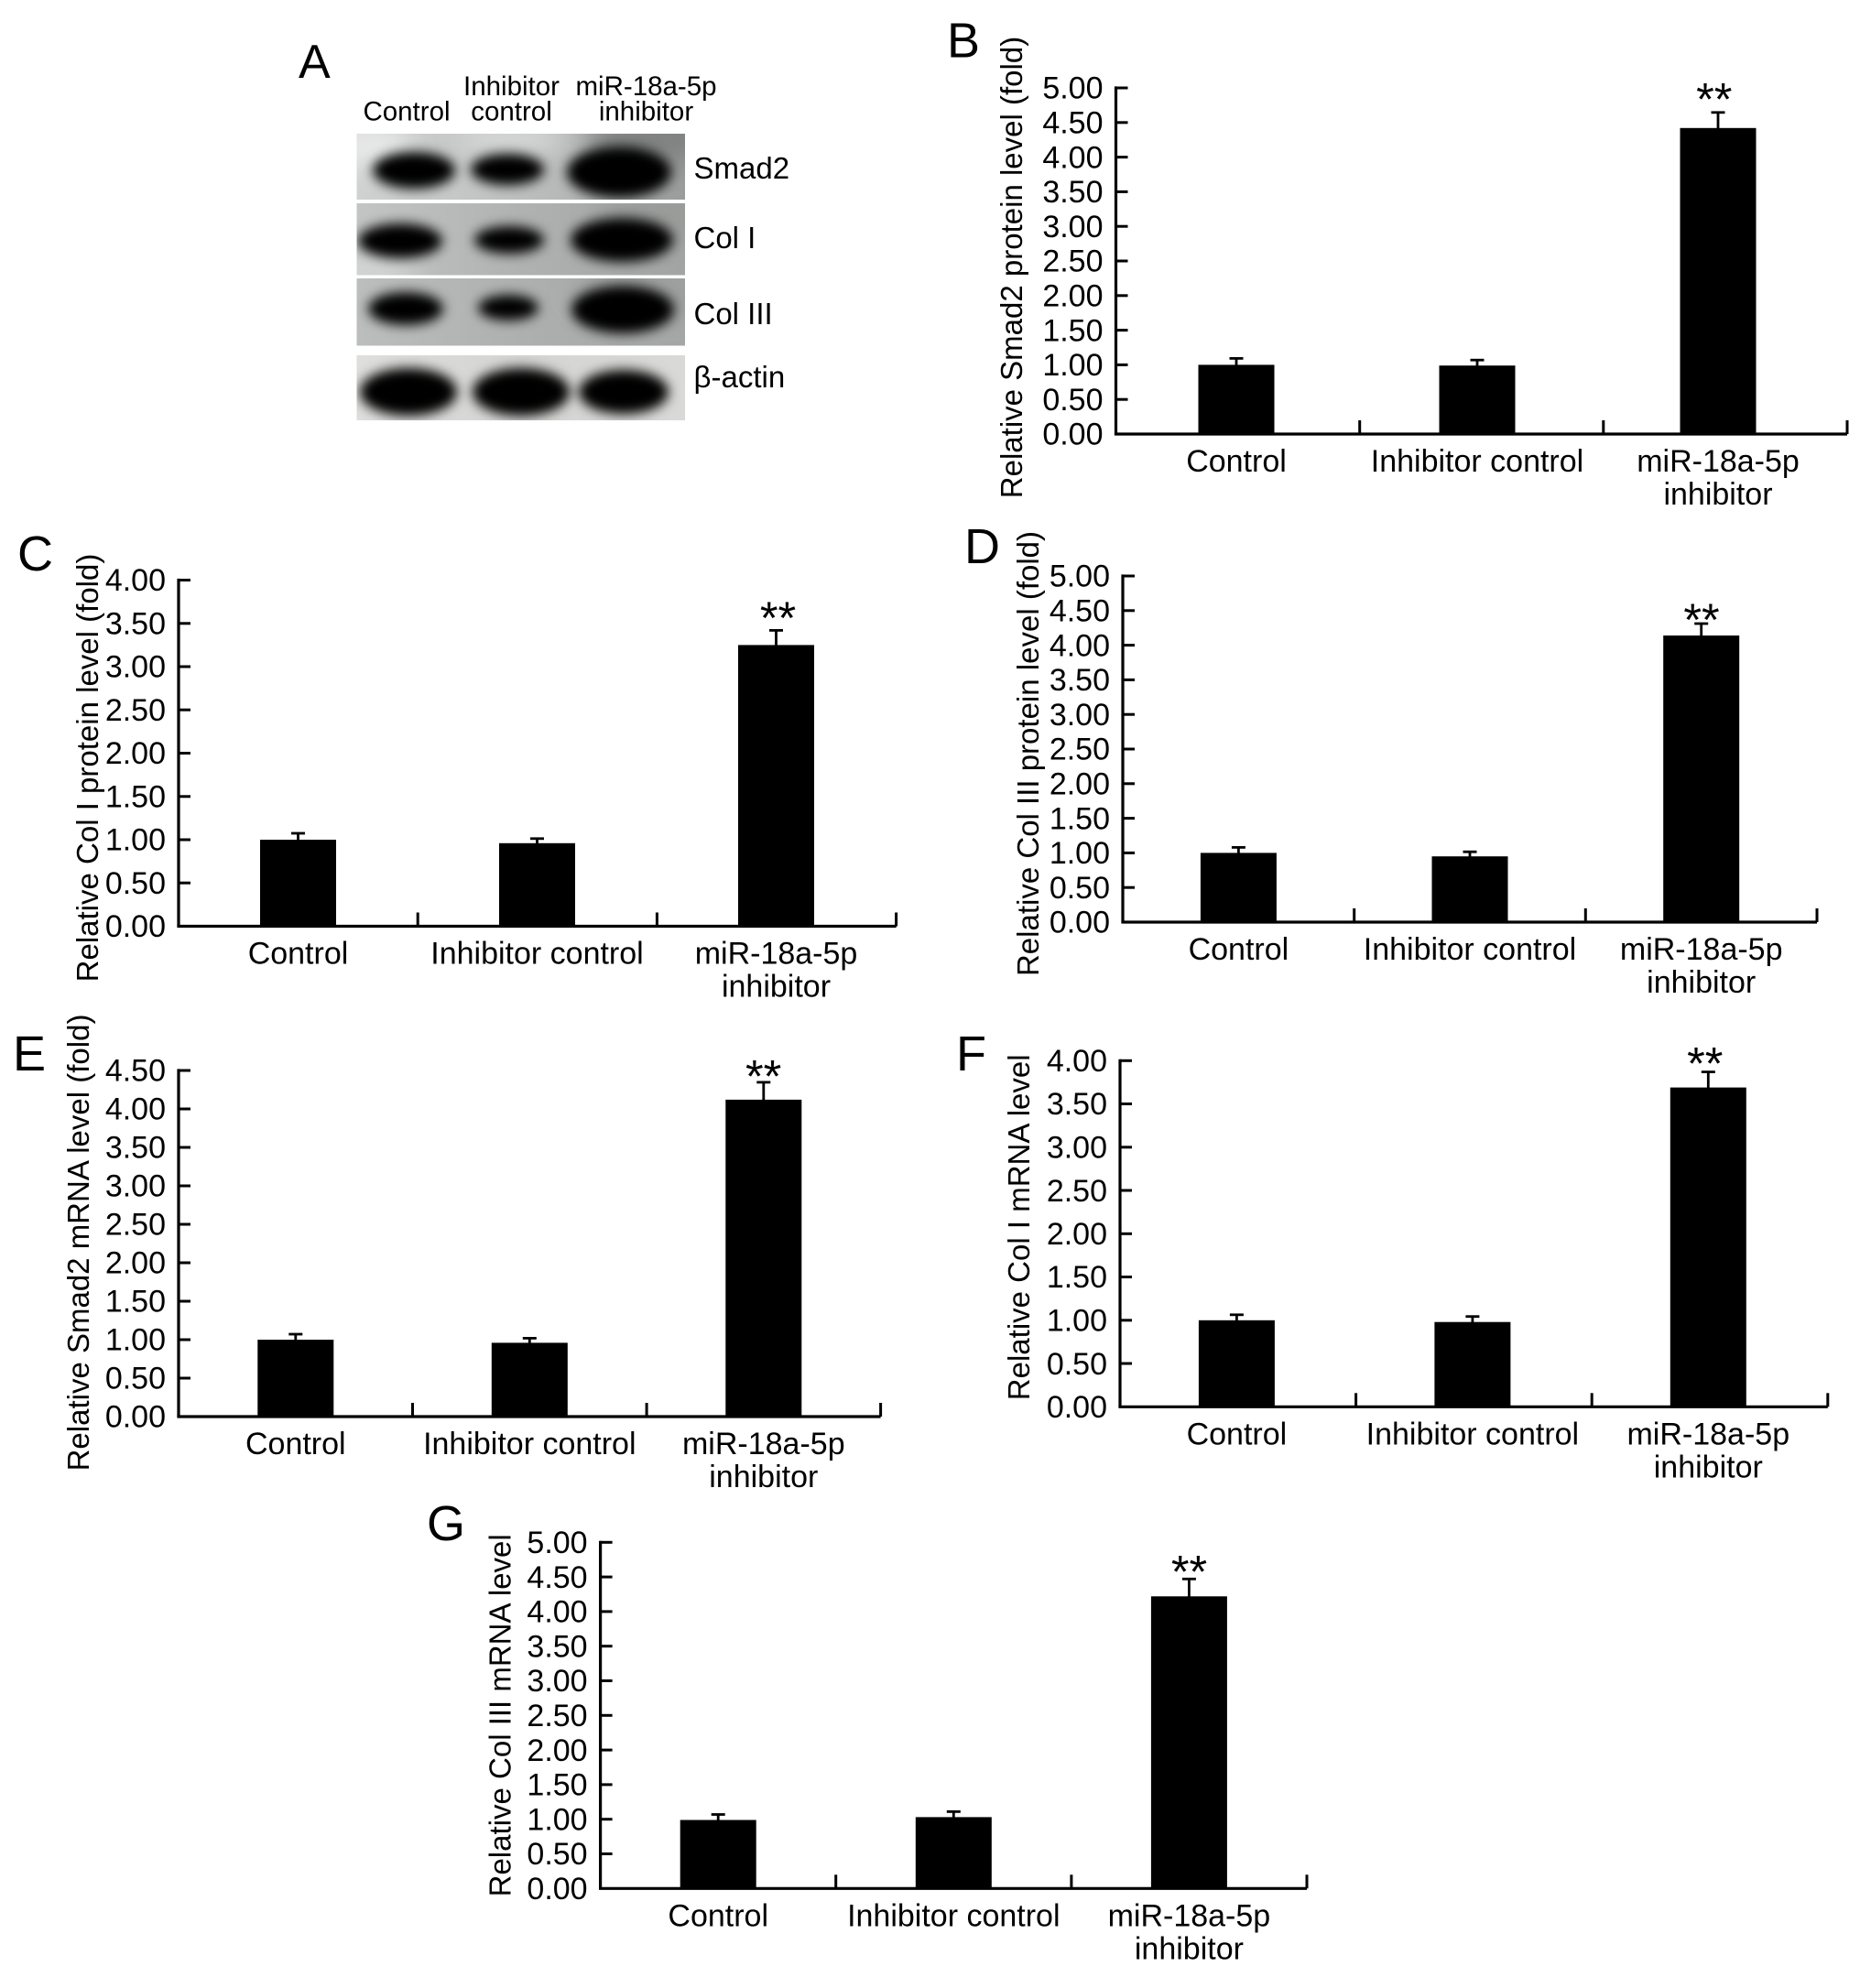 The image size is (1860, 1988). What do you see at coordinates (512, 112) in the screenshot?
I see `svg-text: control` at bounding box center [512, 112].